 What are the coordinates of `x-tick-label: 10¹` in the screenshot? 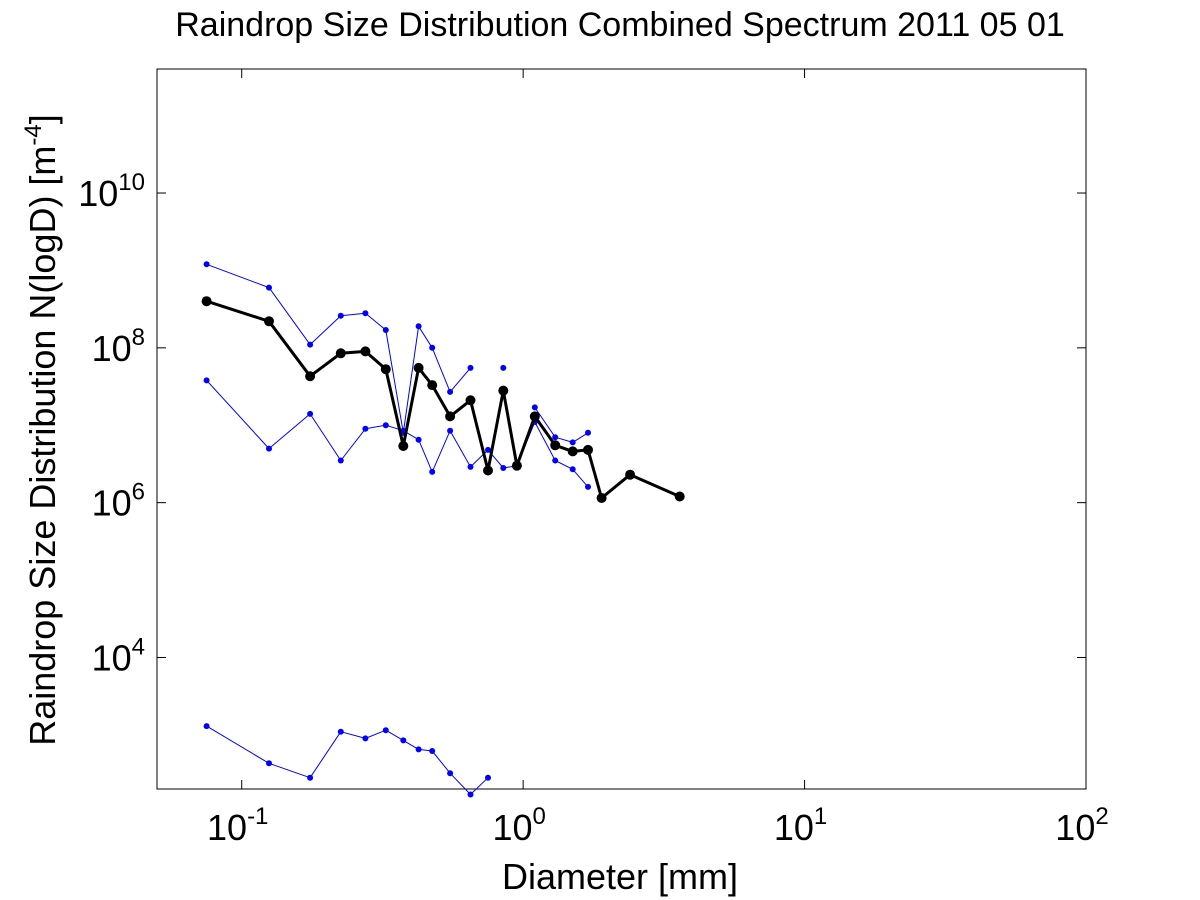 It's located at (800, 825).